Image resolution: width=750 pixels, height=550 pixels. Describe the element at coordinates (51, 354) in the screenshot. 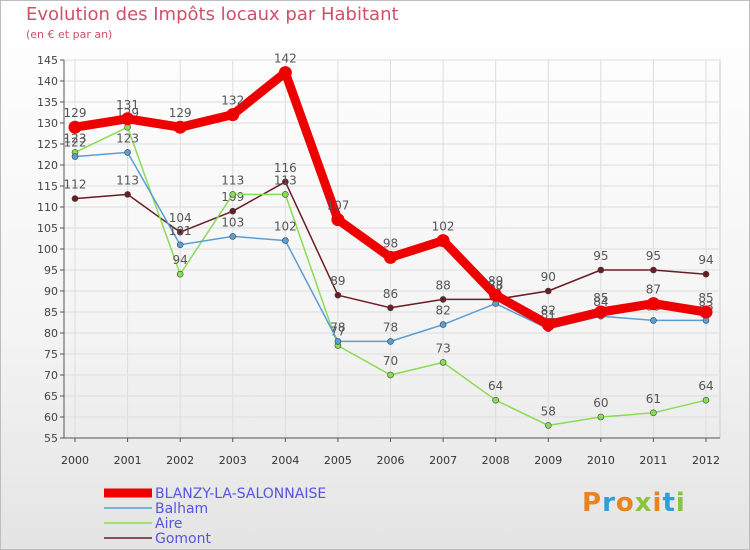

I see `y-tick-label: 75` at that location.